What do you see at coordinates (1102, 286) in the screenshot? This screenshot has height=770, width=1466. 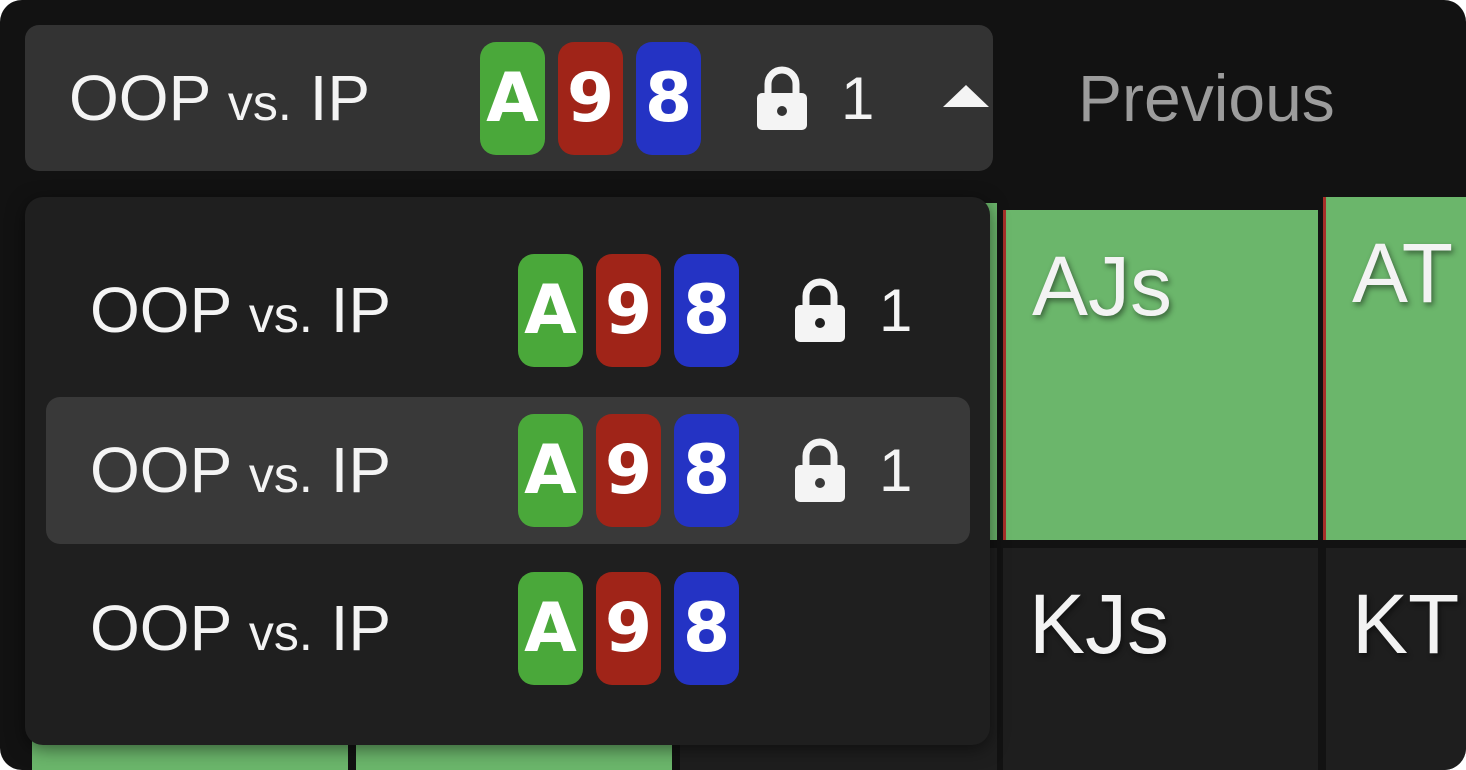 I see `hand-label: AJs` at bounding box center [1102, 286].